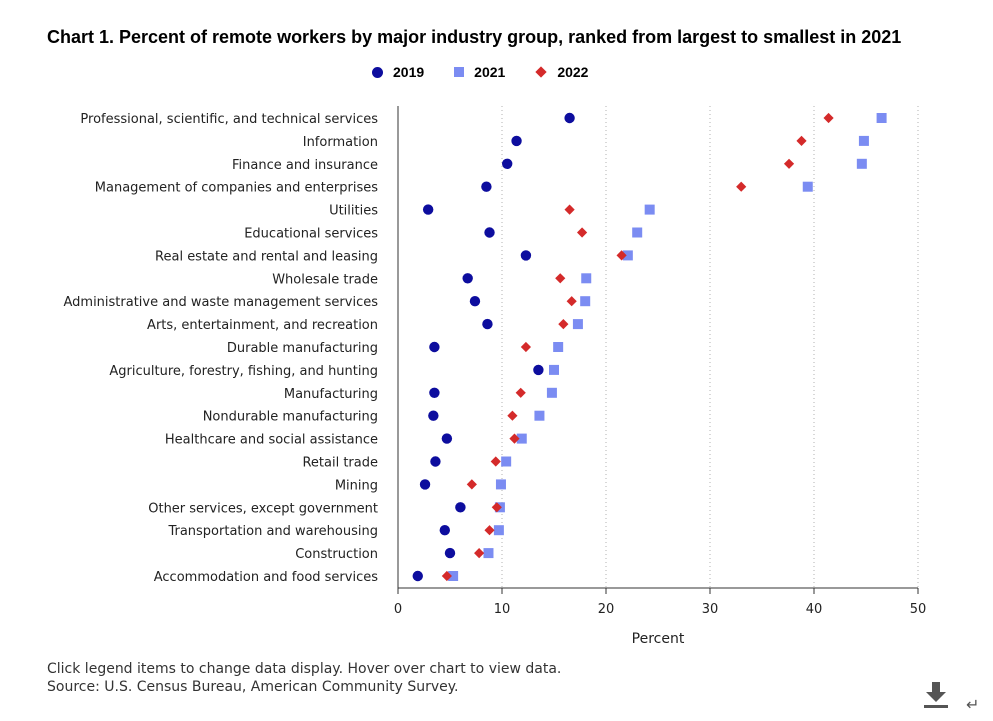 This screenshot has height=721, width=993. I want to click on category-label: Wholesale trade, so click(325, 279).